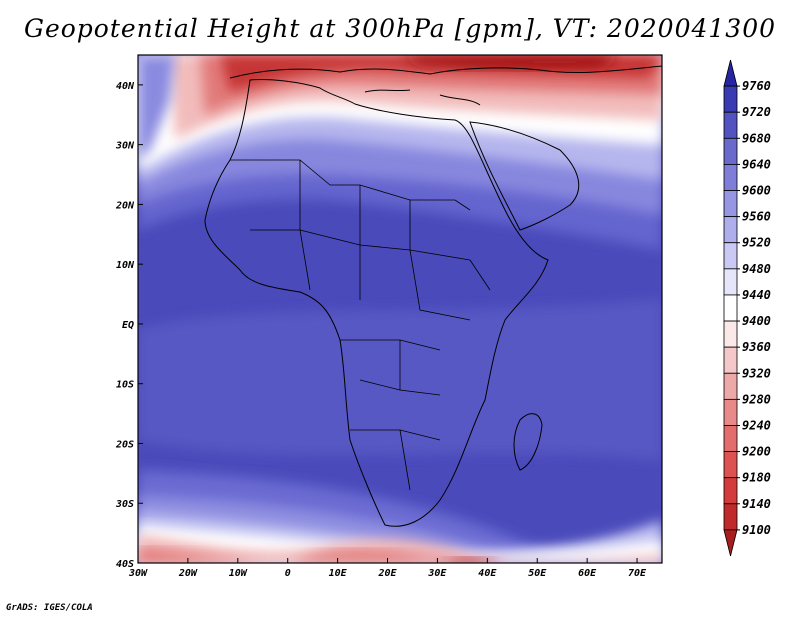  What do you see at coordinates (537, 573) in the screenshot?
I see `lon-tick-label: 50E` at bounding box center [537, 573].